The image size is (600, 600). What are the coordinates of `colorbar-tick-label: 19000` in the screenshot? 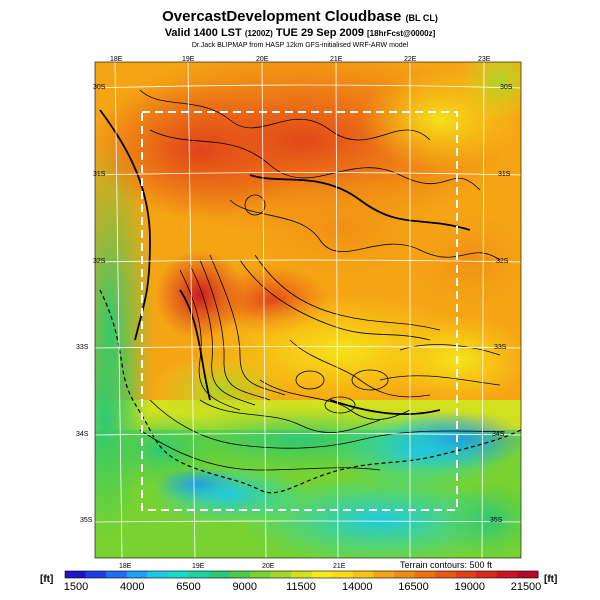 It's located at (470, 587).